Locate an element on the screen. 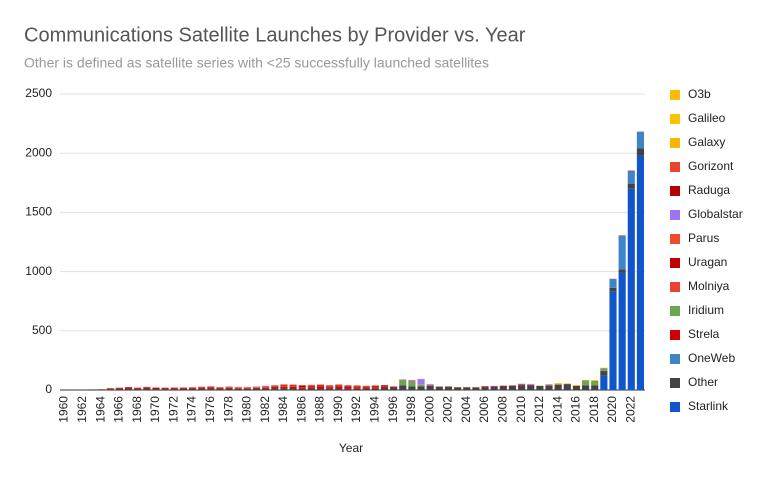 This screenshot has width=770, height=480. x-tick-label: 2004 is located at coordinates (466, 409).